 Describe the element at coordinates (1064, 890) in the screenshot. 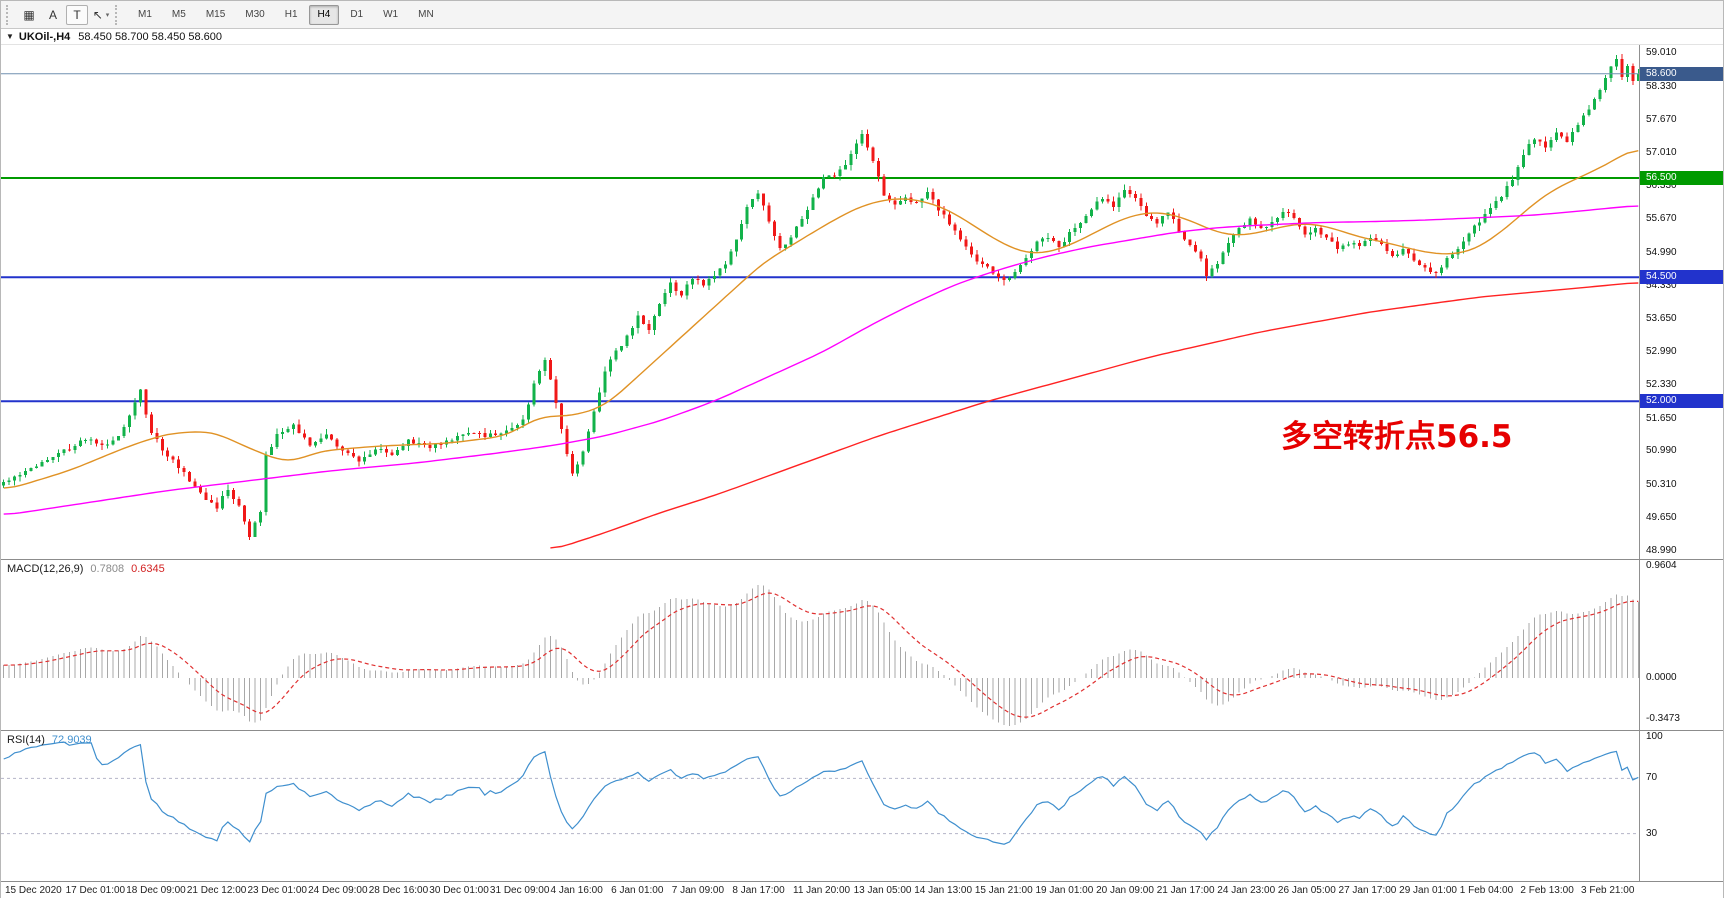

I see `time-label: 19 Jan 01:00` at that location.